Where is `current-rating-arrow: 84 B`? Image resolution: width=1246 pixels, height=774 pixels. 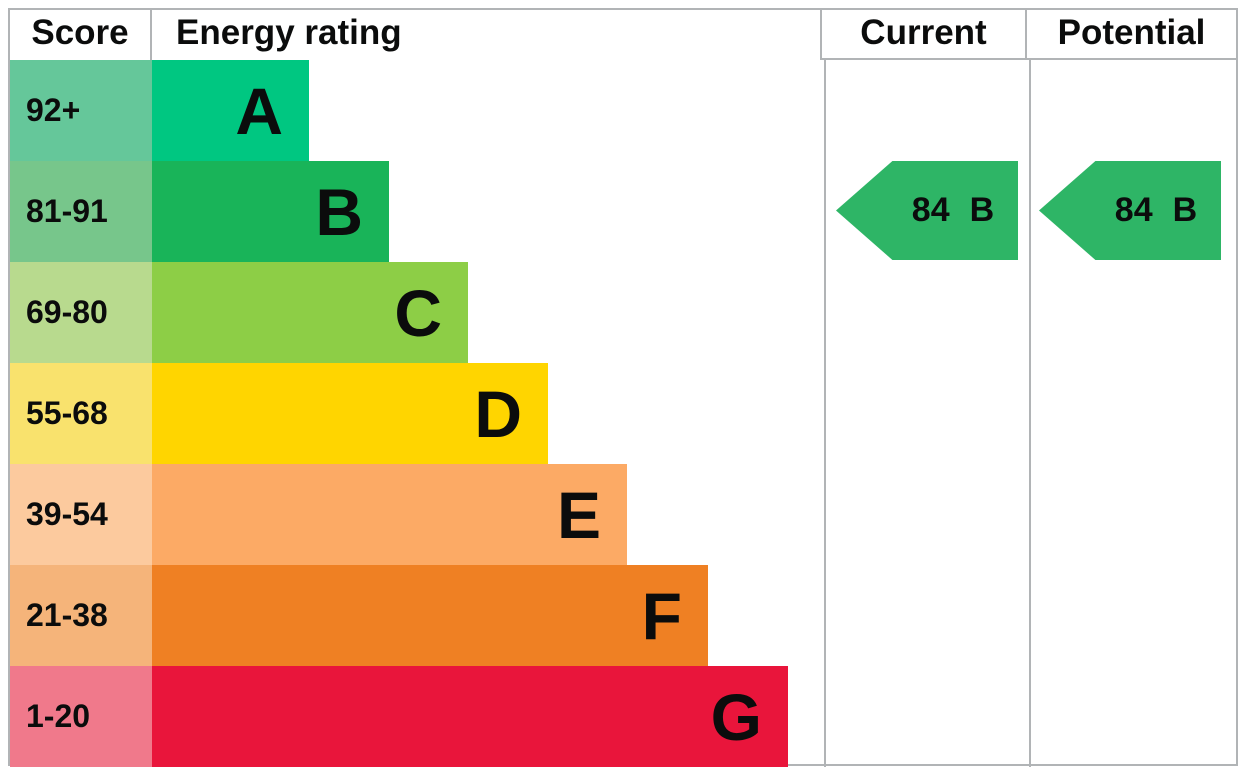 current-rating-arrow: 84 B is located at coordinates (927, 210).